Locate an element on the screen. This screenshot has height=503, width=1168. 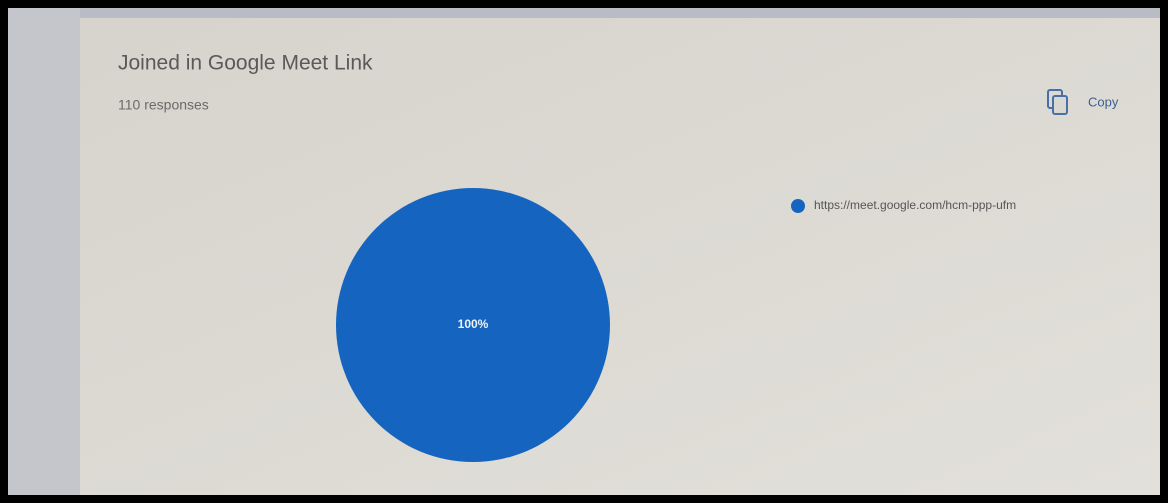
pie-slice is located at coordinates (473, 325).